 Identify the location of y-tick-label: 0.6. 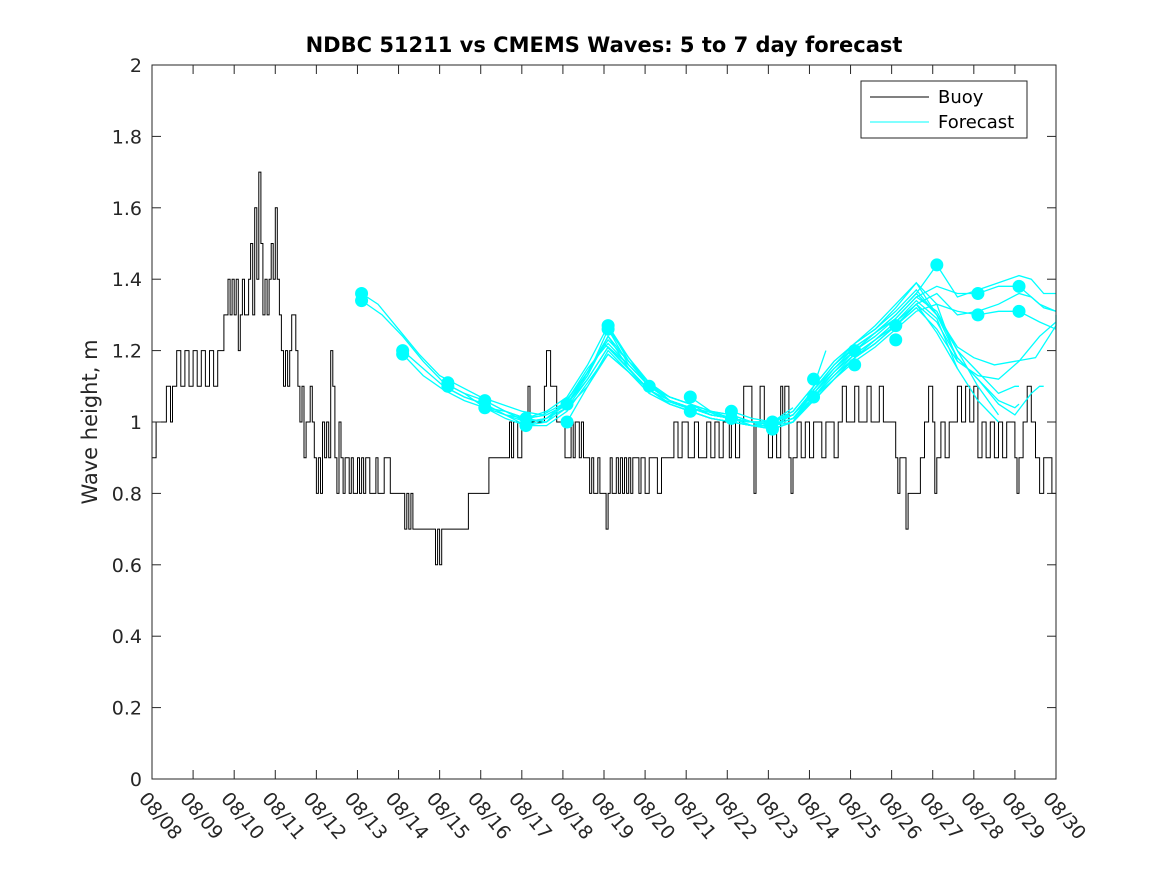
(127, 566).